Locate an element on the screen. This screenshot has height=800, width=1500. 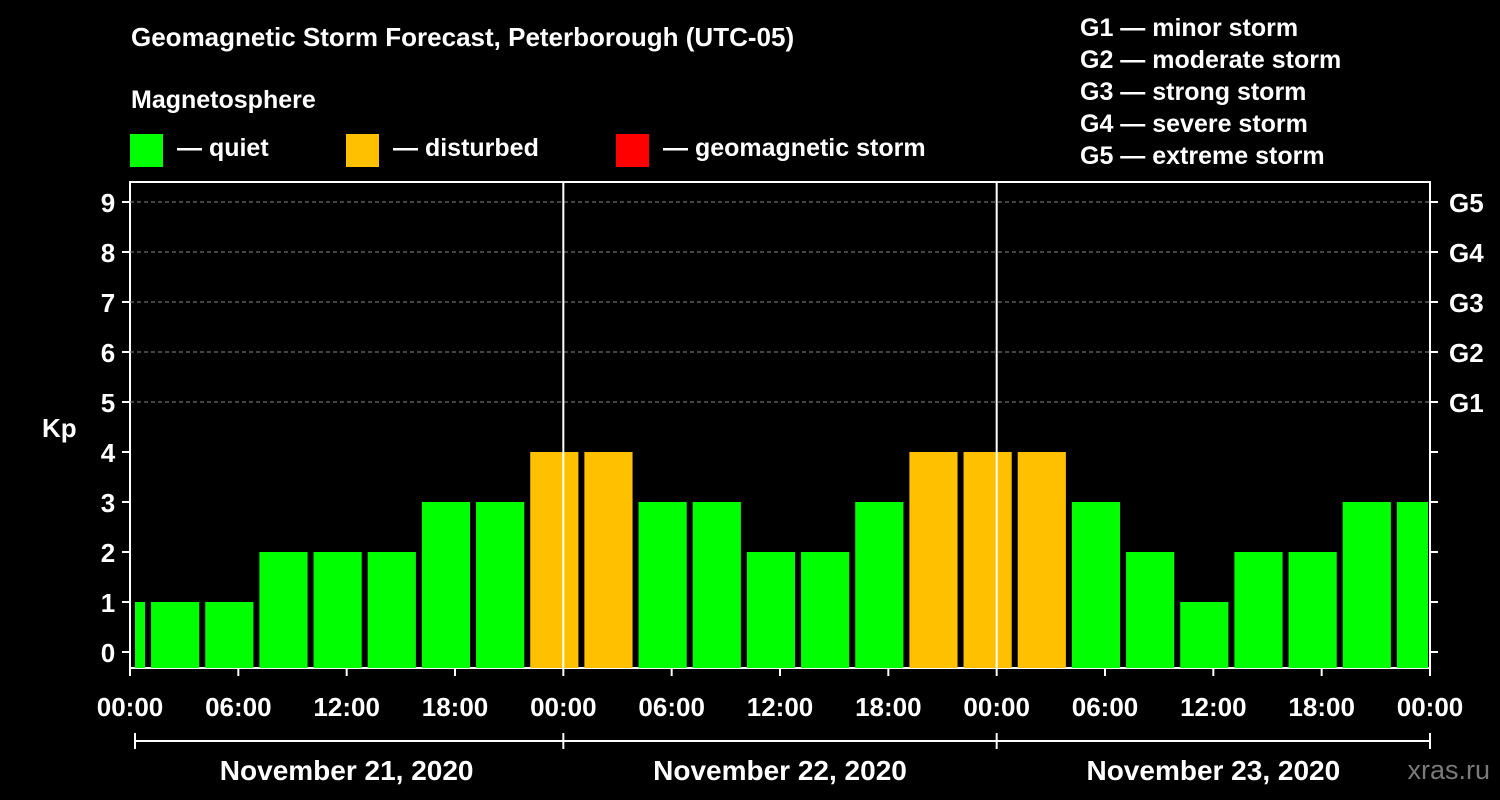
legend-swatch-storm is located at coordinates (632, 150).